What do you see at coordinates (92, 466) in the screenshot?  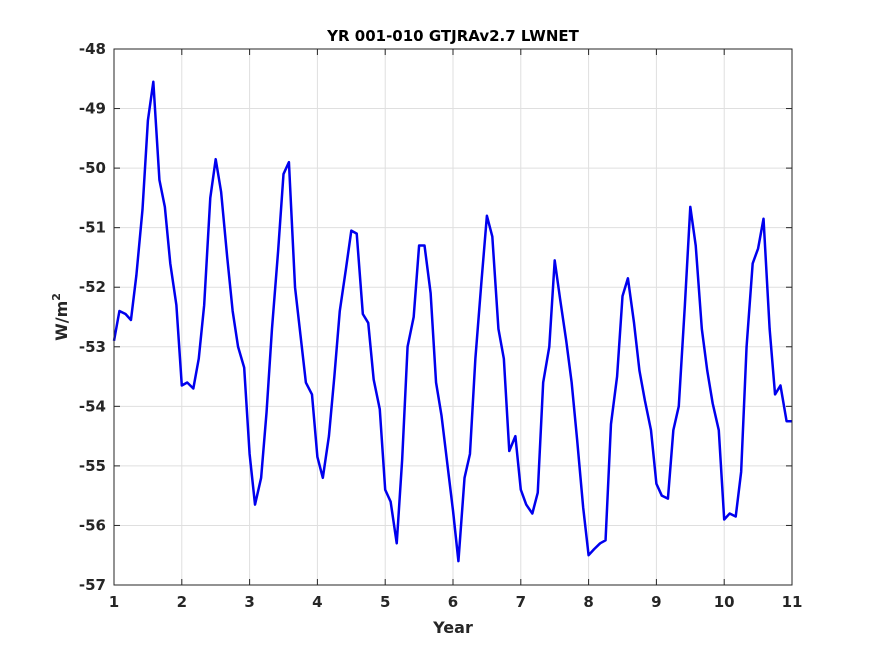 I see `y-tick-label: -55` at bounding box center [92, 466].